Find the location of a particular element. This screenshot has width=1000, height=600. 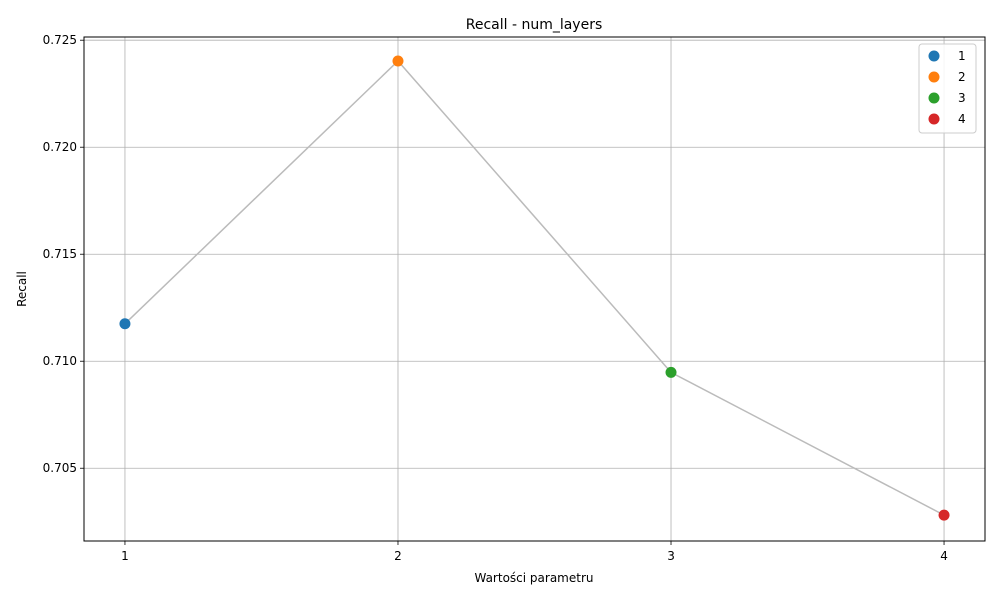

legend-label: 2 is located at coordinates (962, 77).